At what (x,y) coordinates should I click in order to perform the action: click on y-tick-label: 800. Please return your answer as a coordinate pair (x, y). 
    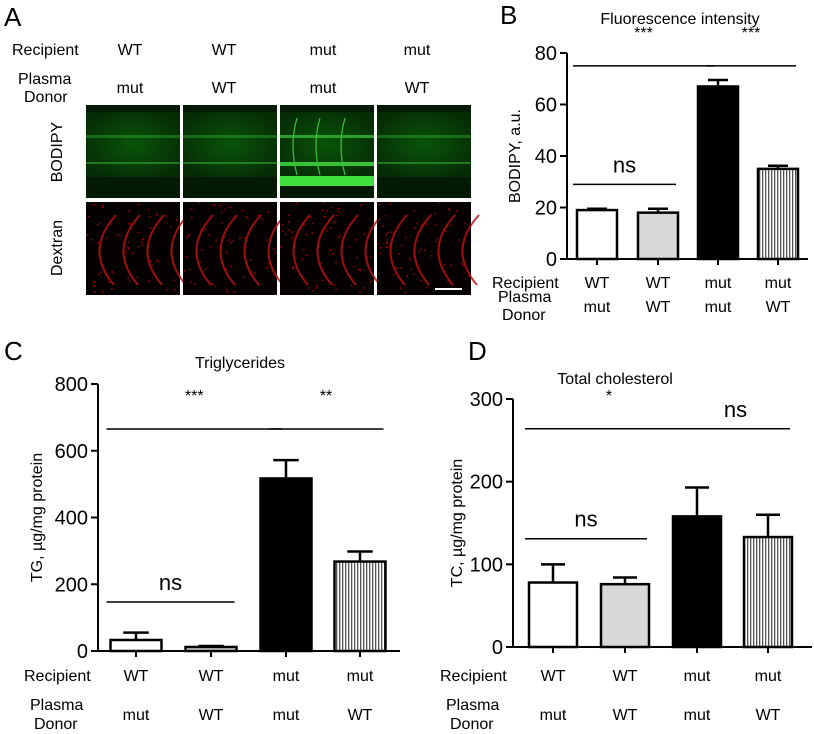
    Looking at the image, I should click on (71, 385).